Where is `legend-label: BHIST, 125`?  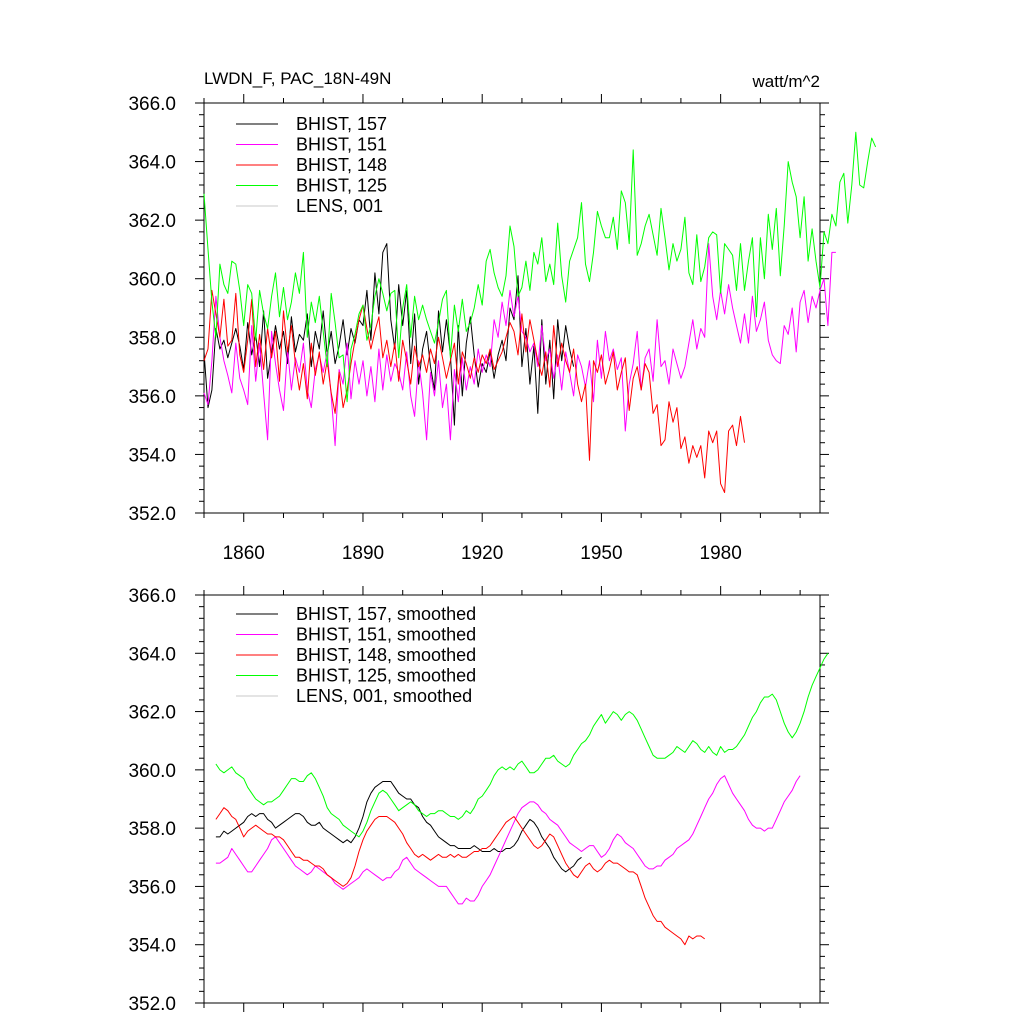
legend-label: BHIST, 125 is located at coordinates (341, 186).